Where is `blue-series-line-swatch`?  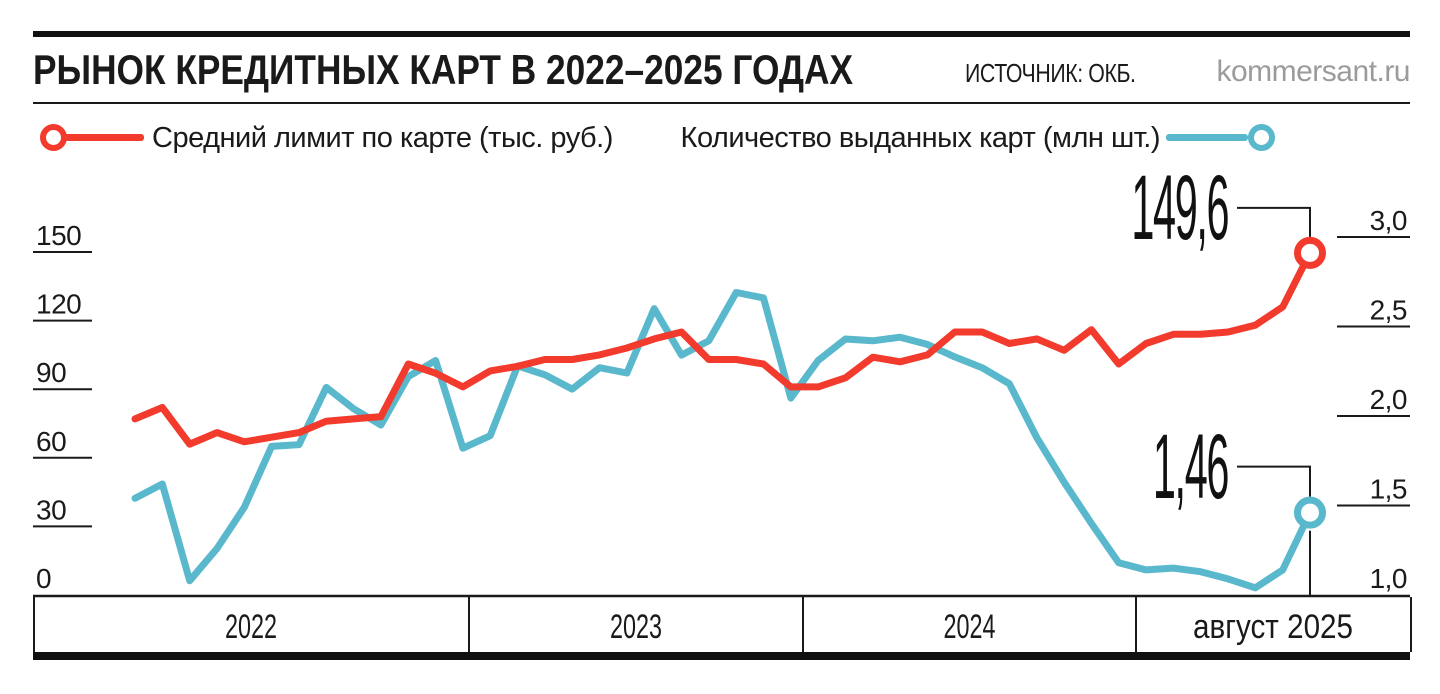
blue-series-line-swatch is located at coordinates (1207, 137).